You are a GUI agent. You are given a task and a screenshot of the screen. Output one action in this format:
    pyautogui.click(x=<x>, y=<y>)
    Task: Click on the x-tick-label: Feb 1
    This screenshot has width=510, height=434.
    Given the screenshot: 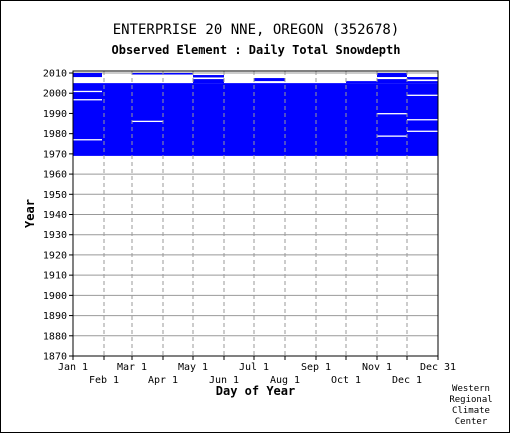 What is the action you would take?
    pyautogui.click(x=104, y=380)
    